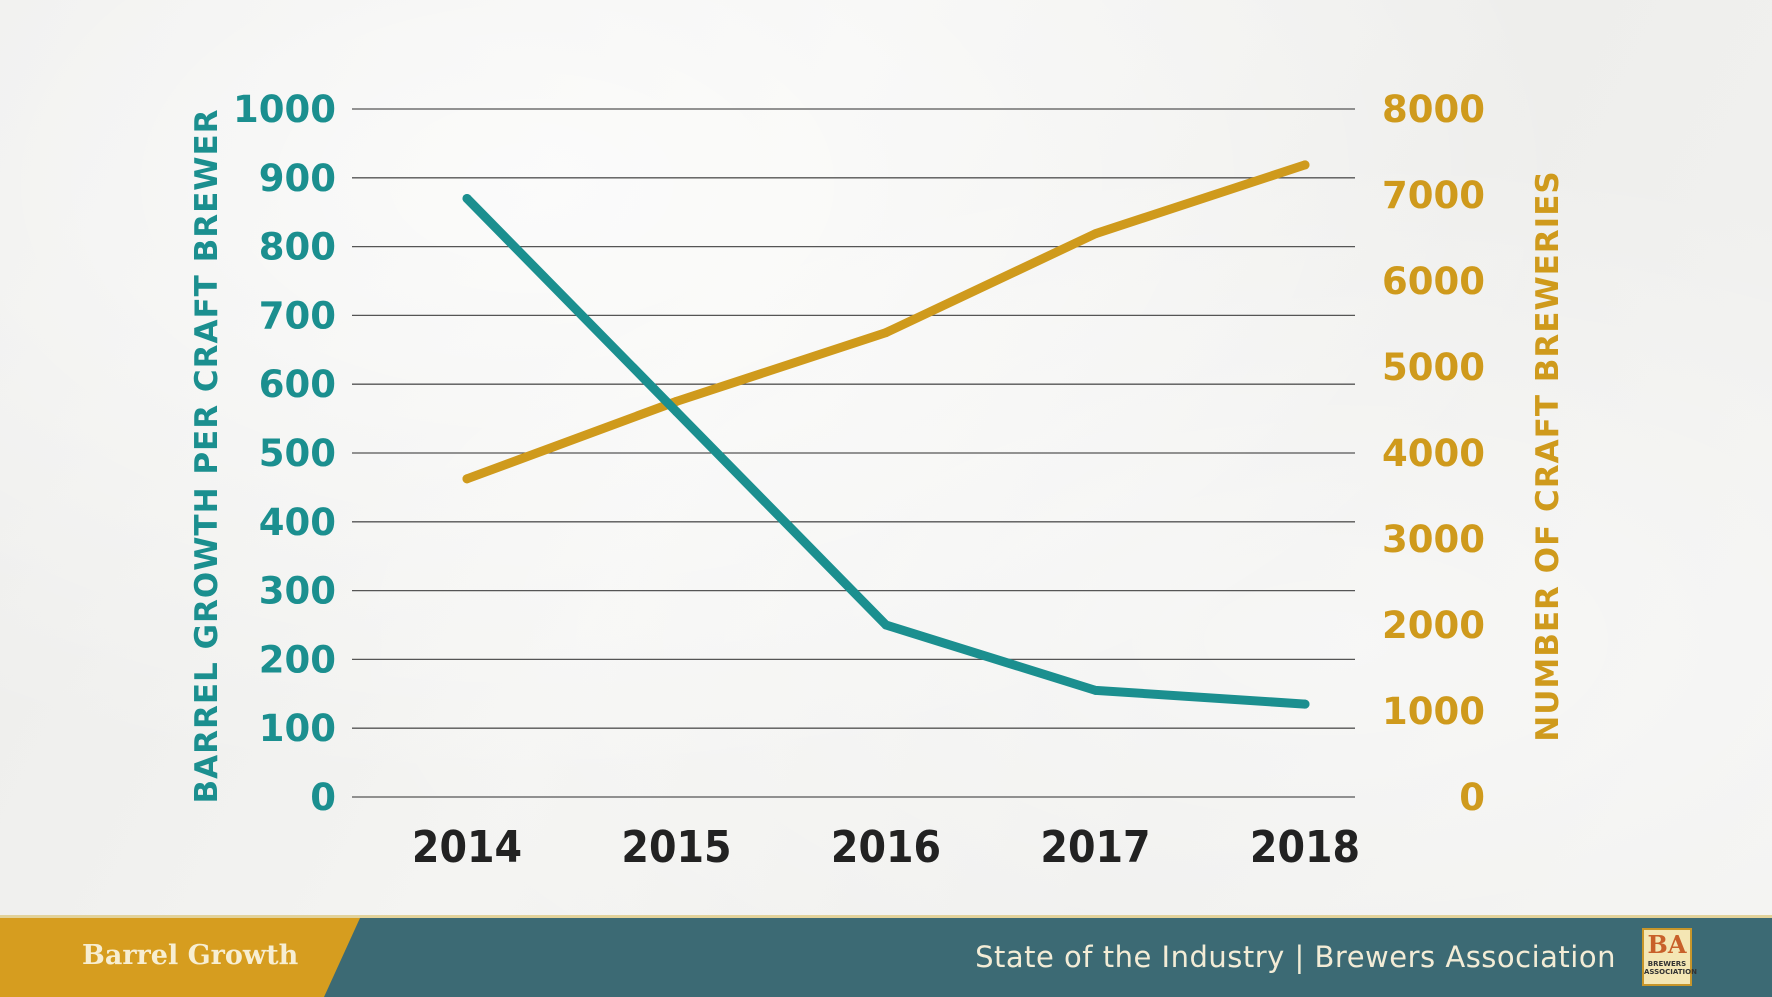 The image size is (1772, 997). What do you see at coordinates (1433, 367) in the screenshot?
I see `right-tick-label: 5000` at bounding box center [1433, 367].